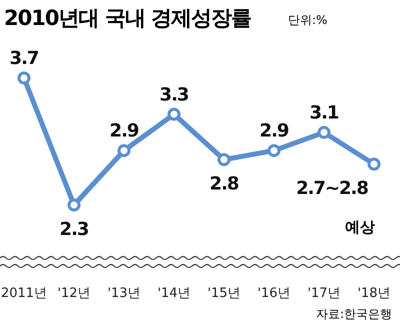 The height and width of the screenshot is (325, 400). Describe the element at coordinates (332, 189) in the screenshot. I see `data-label: 2.7~2.8` at that location.